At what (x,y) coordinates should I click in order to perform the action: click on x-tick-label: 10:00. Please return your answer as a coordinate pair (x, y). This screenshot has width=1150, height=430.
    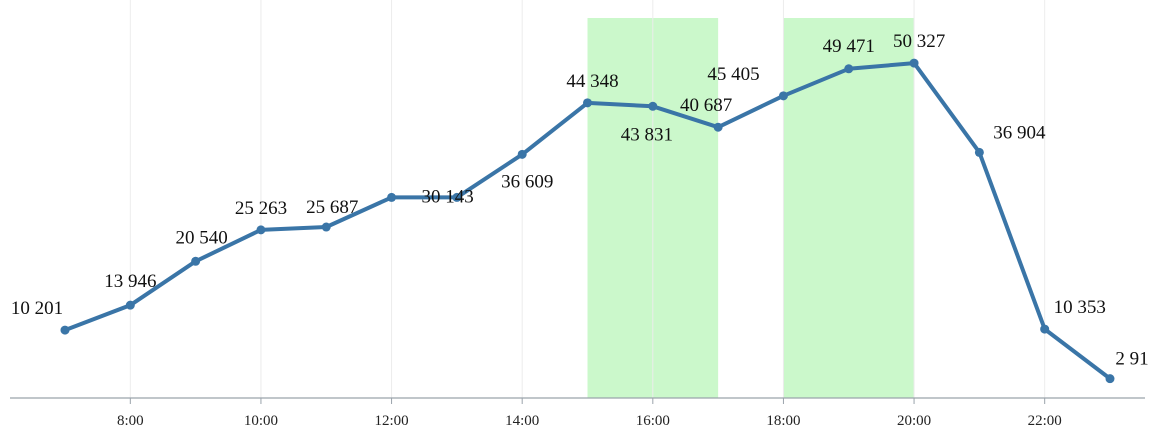
    Looking at the image, I should click on (261, 421).